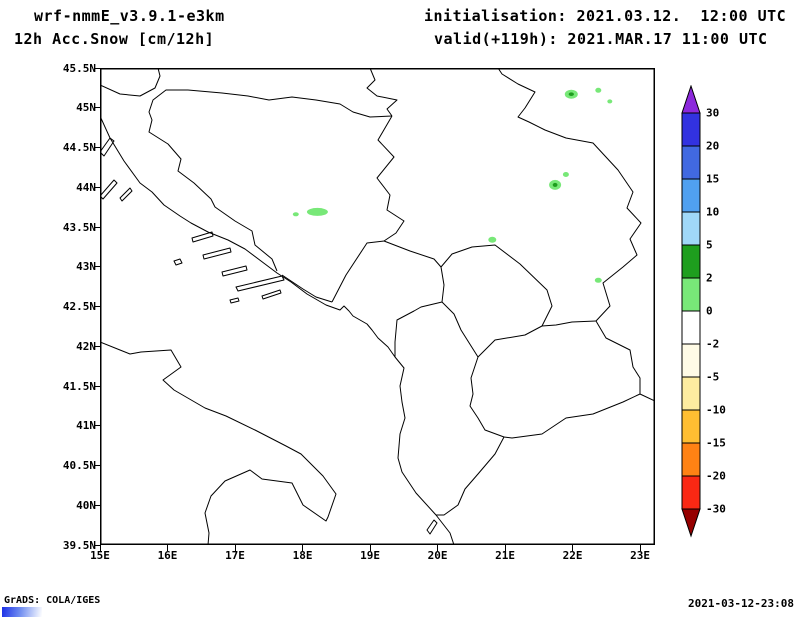  I want to click on colorbar-tick-label: 20, so click(713, 146).